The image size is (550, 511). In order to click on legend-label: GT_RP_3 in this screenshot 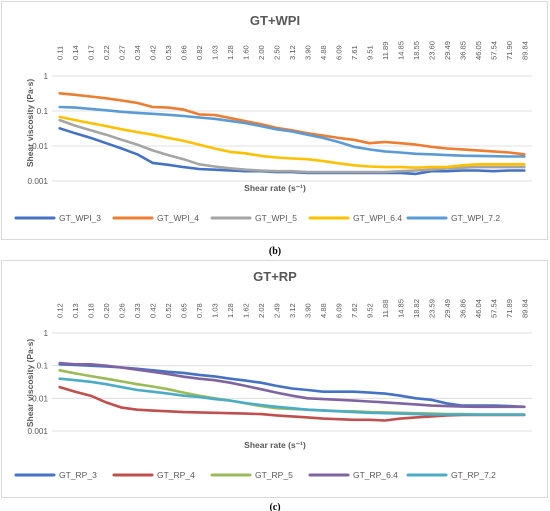, I will do `click(78, 475)`.